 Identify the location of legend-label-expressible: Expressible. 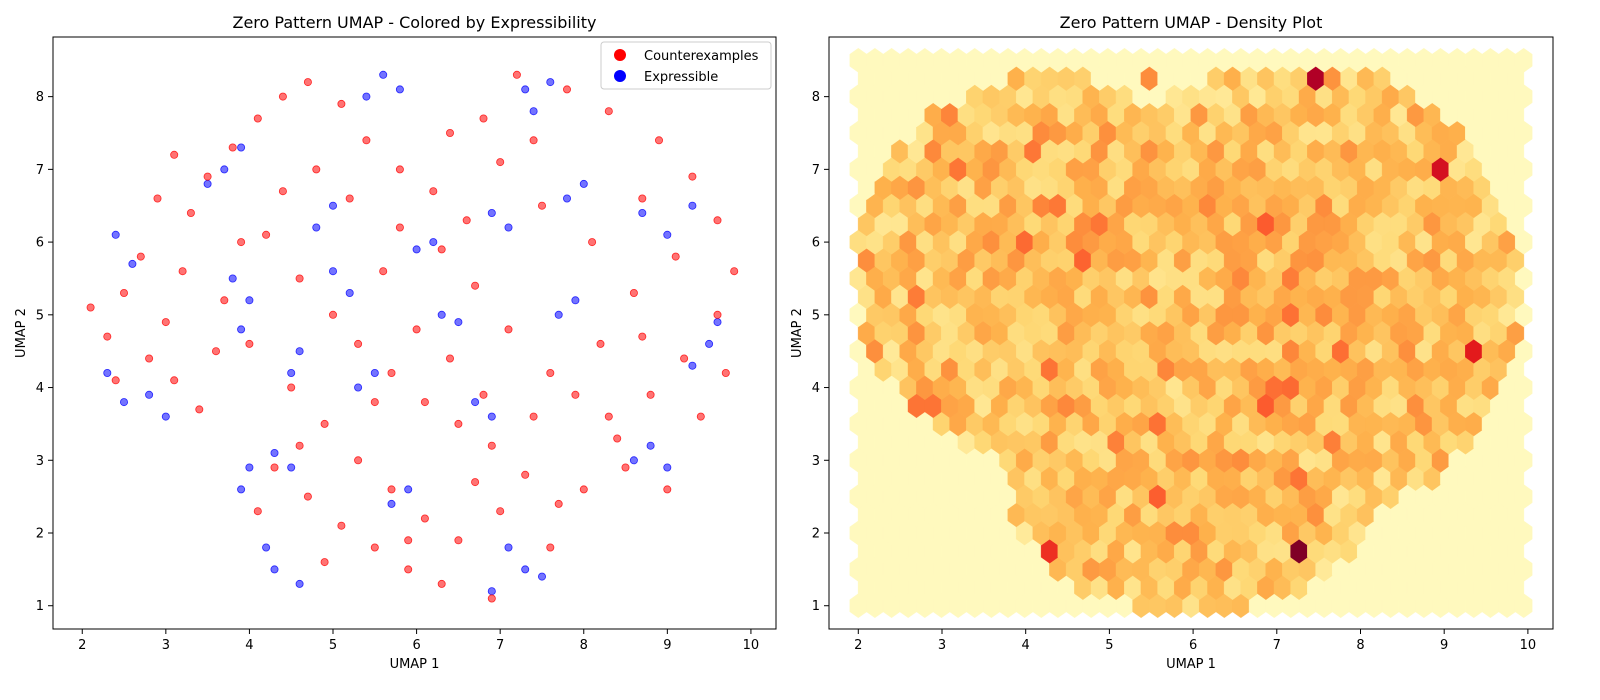
(681, 77).